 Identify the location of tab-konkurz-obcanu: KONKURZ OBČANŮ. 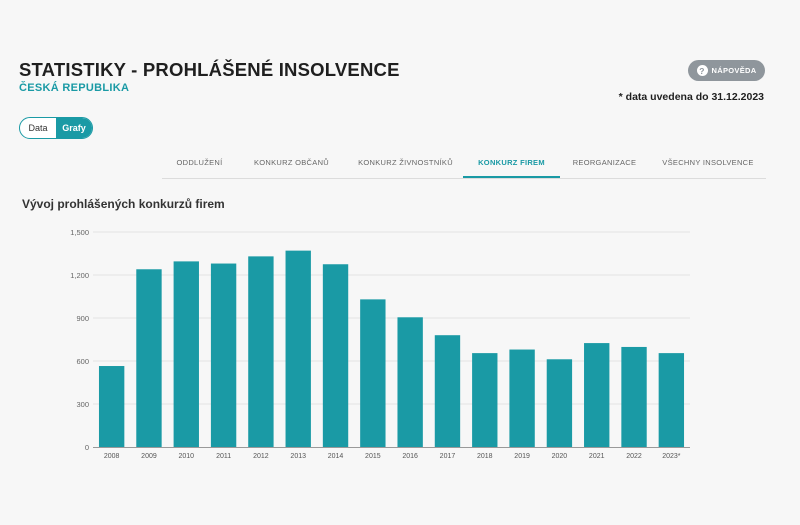
(291, 162).